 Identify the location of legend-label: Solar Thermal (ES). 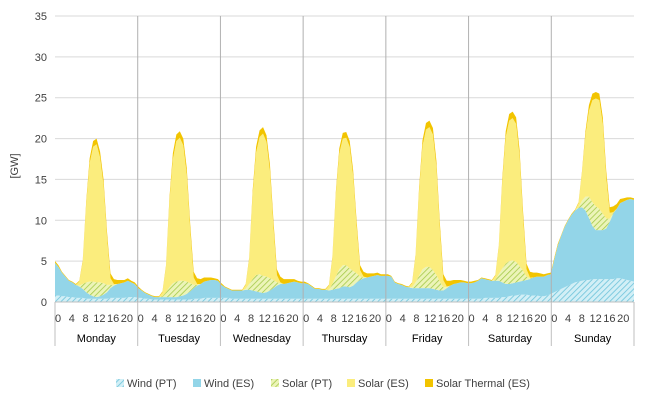
(483, 384).